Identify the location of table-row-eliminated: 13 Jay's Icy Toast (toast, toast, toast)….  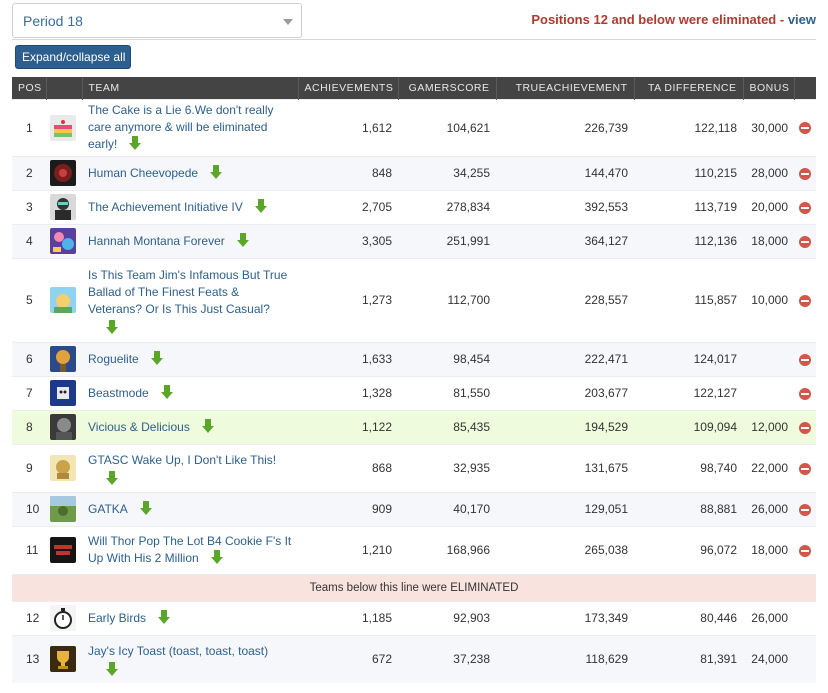
(414, 658).